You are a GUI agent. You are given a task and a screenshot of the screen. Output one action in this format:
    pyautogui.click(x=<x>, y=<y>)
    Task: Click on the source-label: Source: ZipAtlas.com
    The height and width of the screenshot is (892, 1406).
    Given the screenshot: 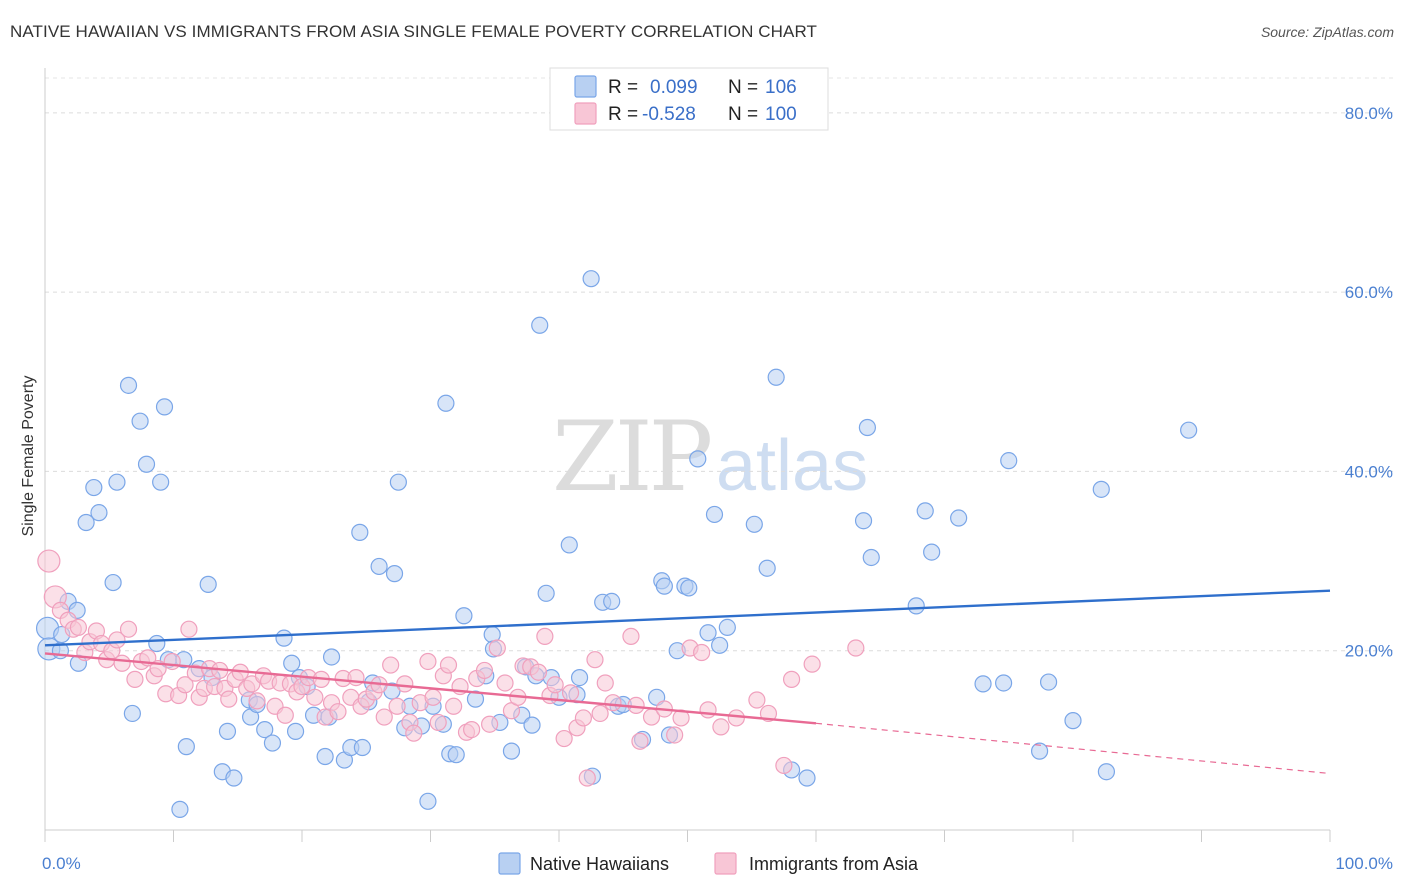 What is the action you would take?
    pyautogui.click(x=1327, y=32)
    